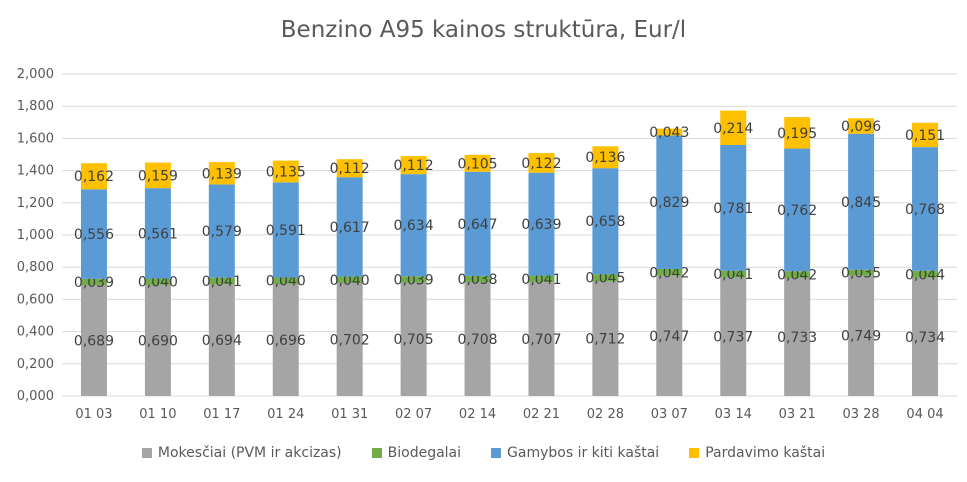  I want to click on data-label: 0,705, so click(414, 340).